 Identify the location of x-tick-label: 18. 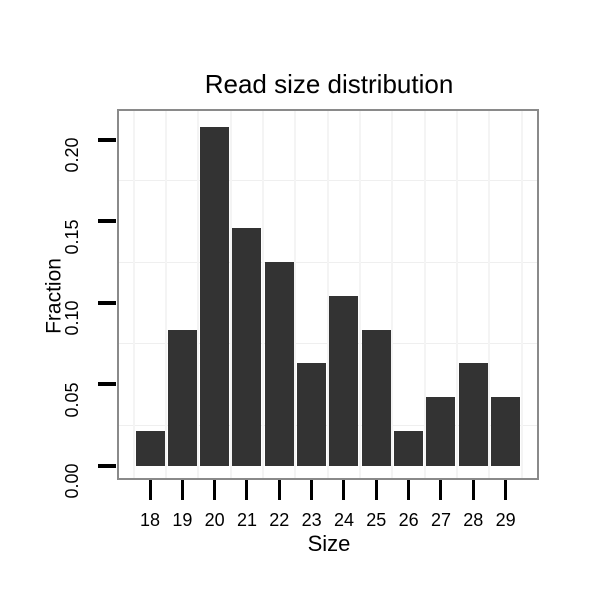
(150, 520).